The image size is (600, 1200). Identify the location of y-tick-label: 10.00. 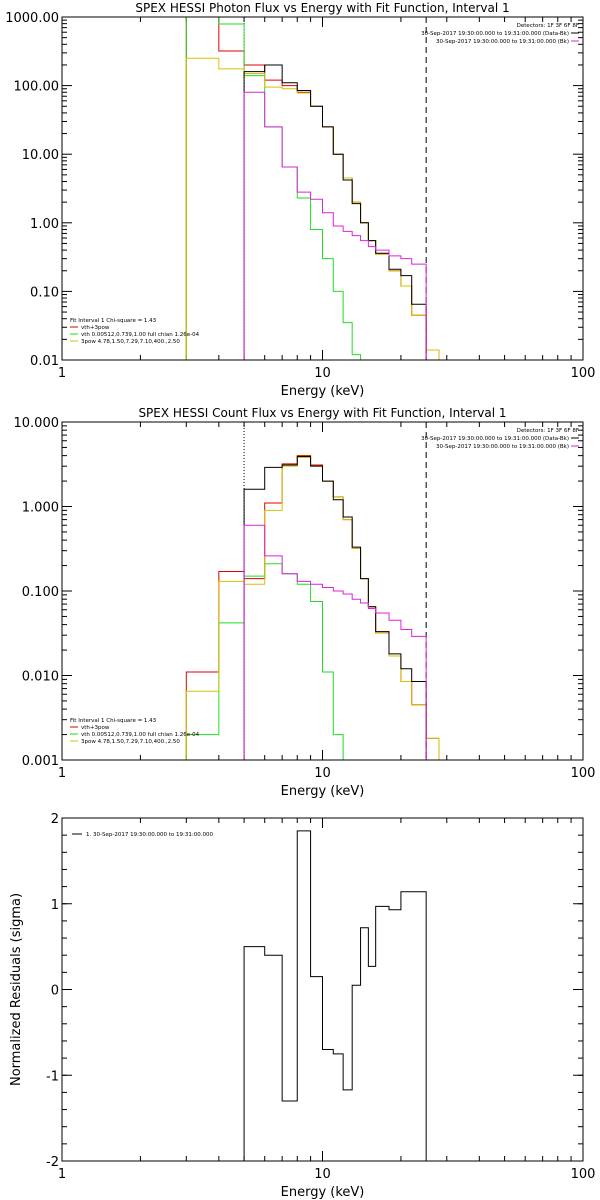
(40, 155).